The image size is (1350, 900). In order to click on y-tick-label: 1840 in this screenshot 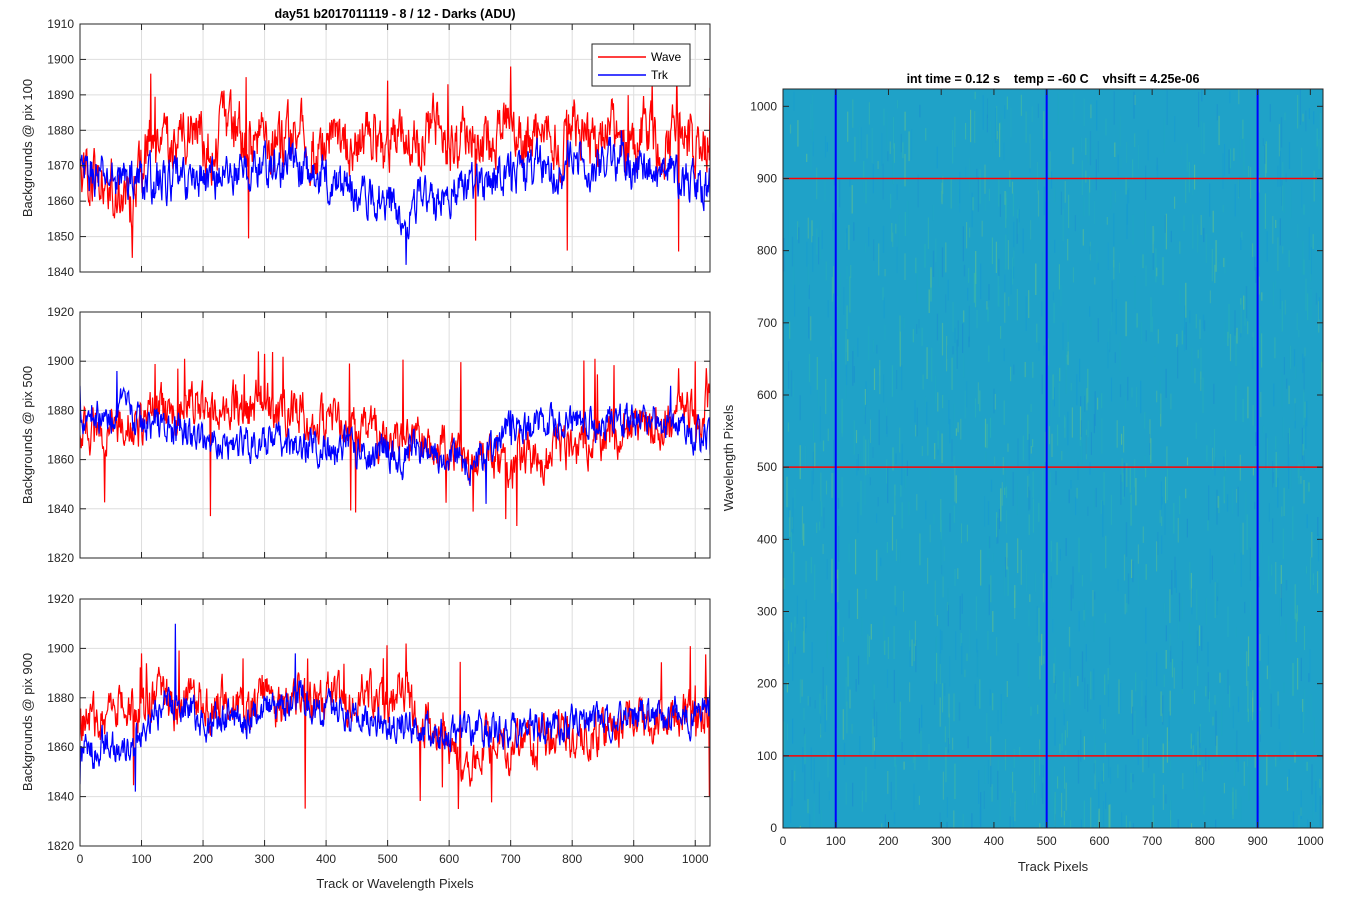, I will do `click(60, 272)`.